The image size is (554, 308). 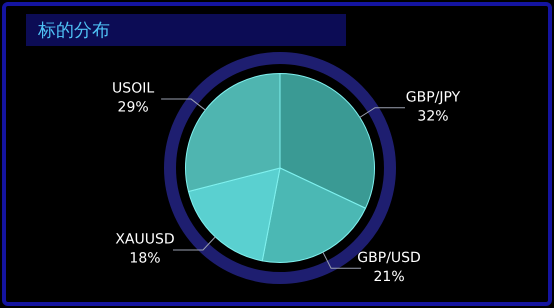 What do you see at coordinates (145, 258) in the screenshot?
I see `data-label: 18%` at bounding box center [145, 258].